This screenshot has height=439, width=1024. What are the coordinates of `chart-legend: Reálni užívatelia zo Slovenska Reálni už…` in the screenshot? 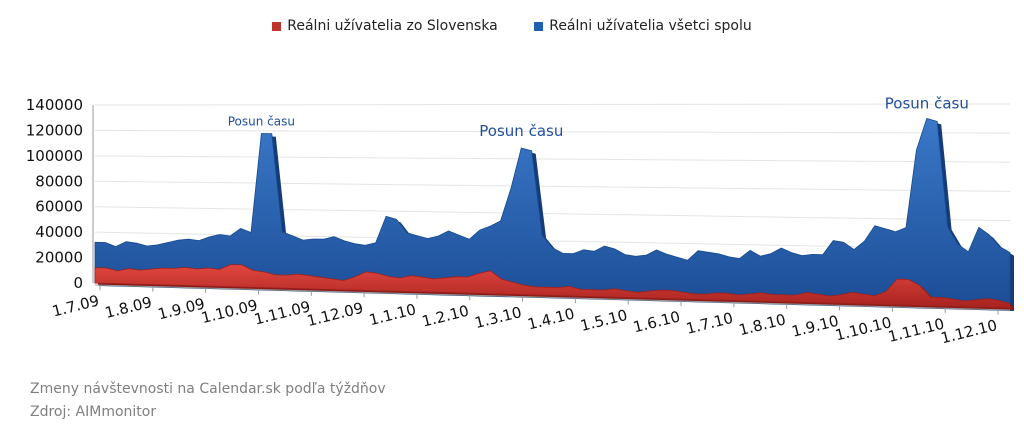 It's located at (512, 26).